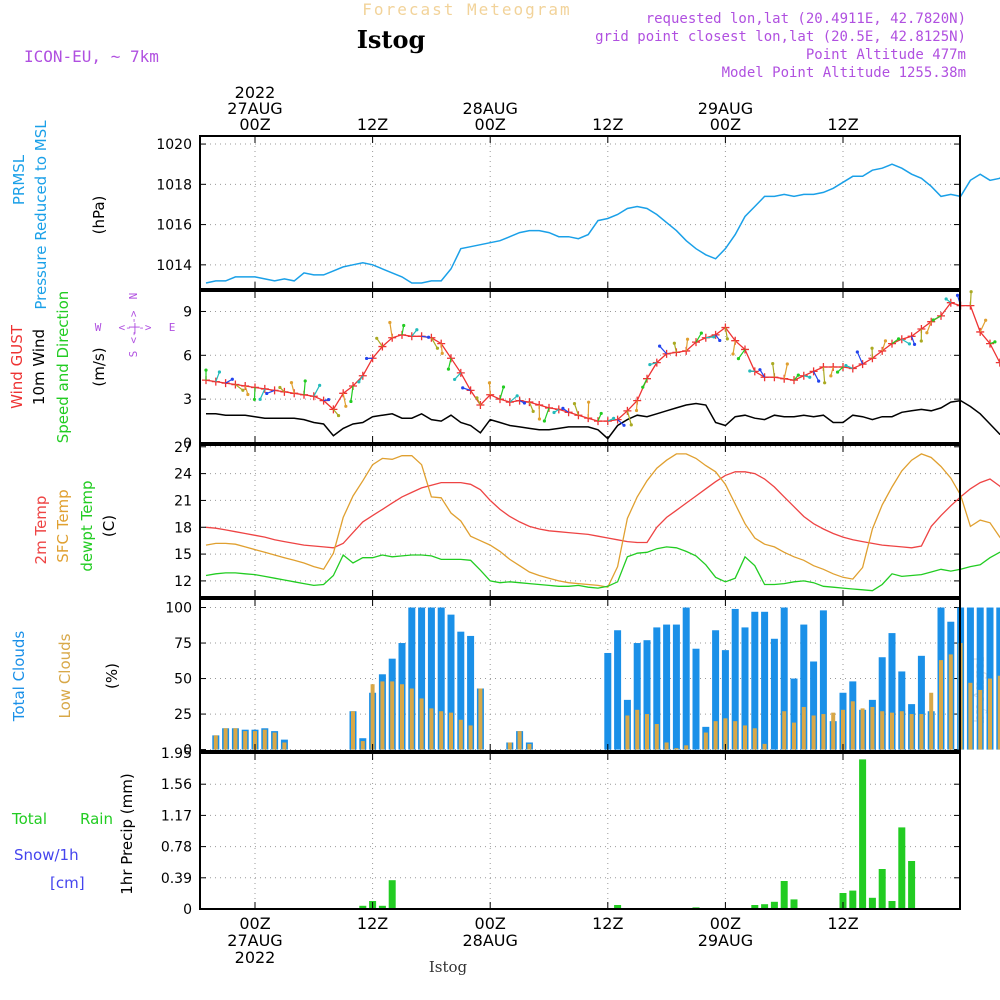  I want to click on bottom-time-label: 2022, so click(255, 957).